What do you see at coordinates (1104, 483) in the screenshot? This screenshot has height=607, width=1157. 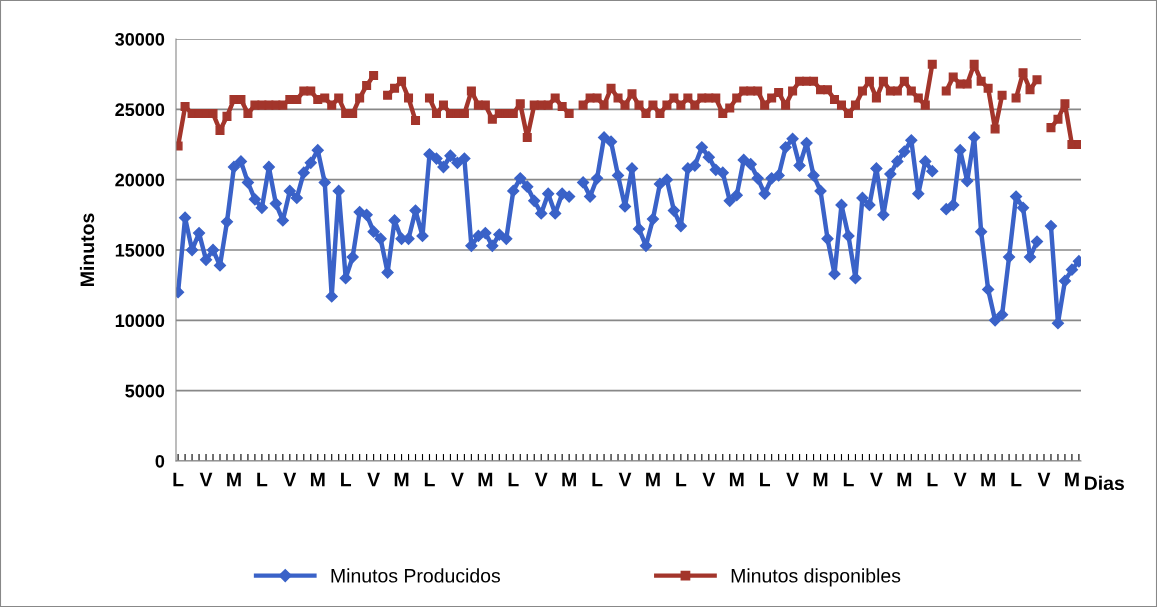 I see `x-axis-title: Dias` at bounding box center [1104, 483].